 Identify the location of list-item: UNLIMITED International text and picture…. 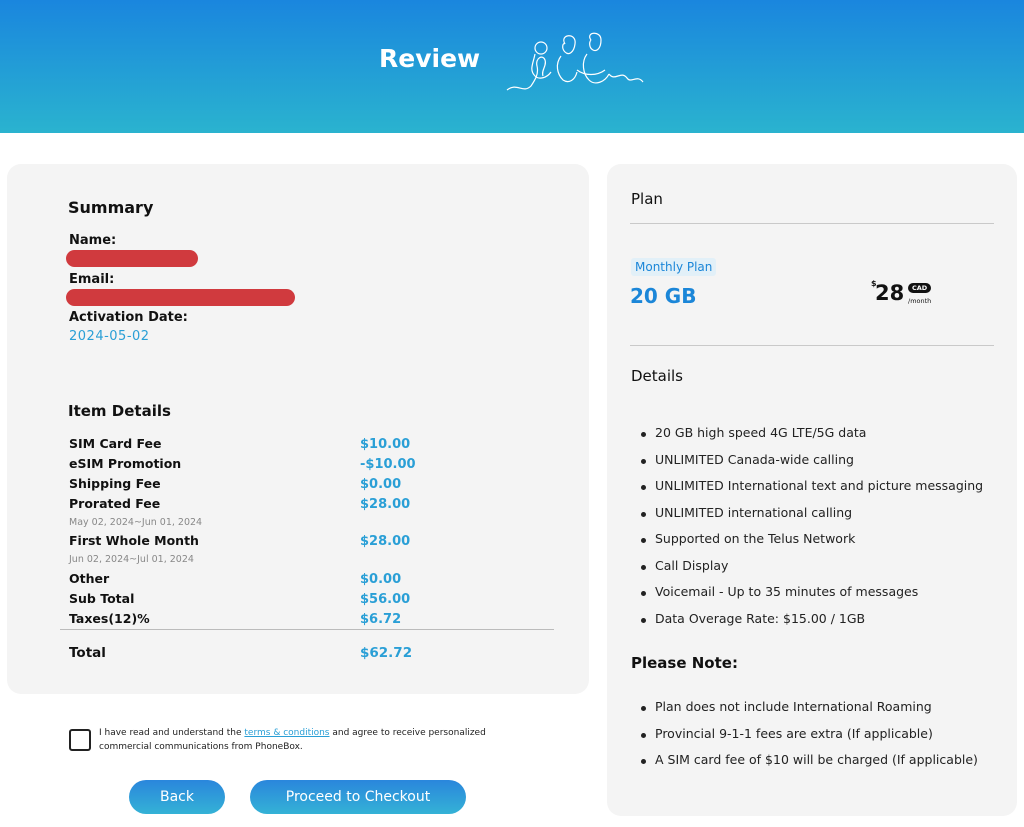
(811, 491).